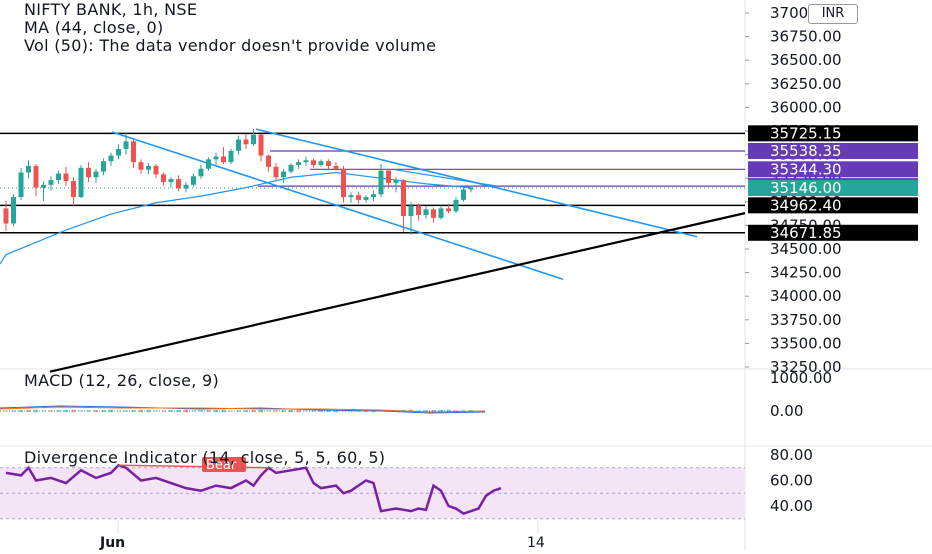 This screenshot has width=932, height=554. I want to click on ma-legend: MA (44, close, 0), so click(94, 27).